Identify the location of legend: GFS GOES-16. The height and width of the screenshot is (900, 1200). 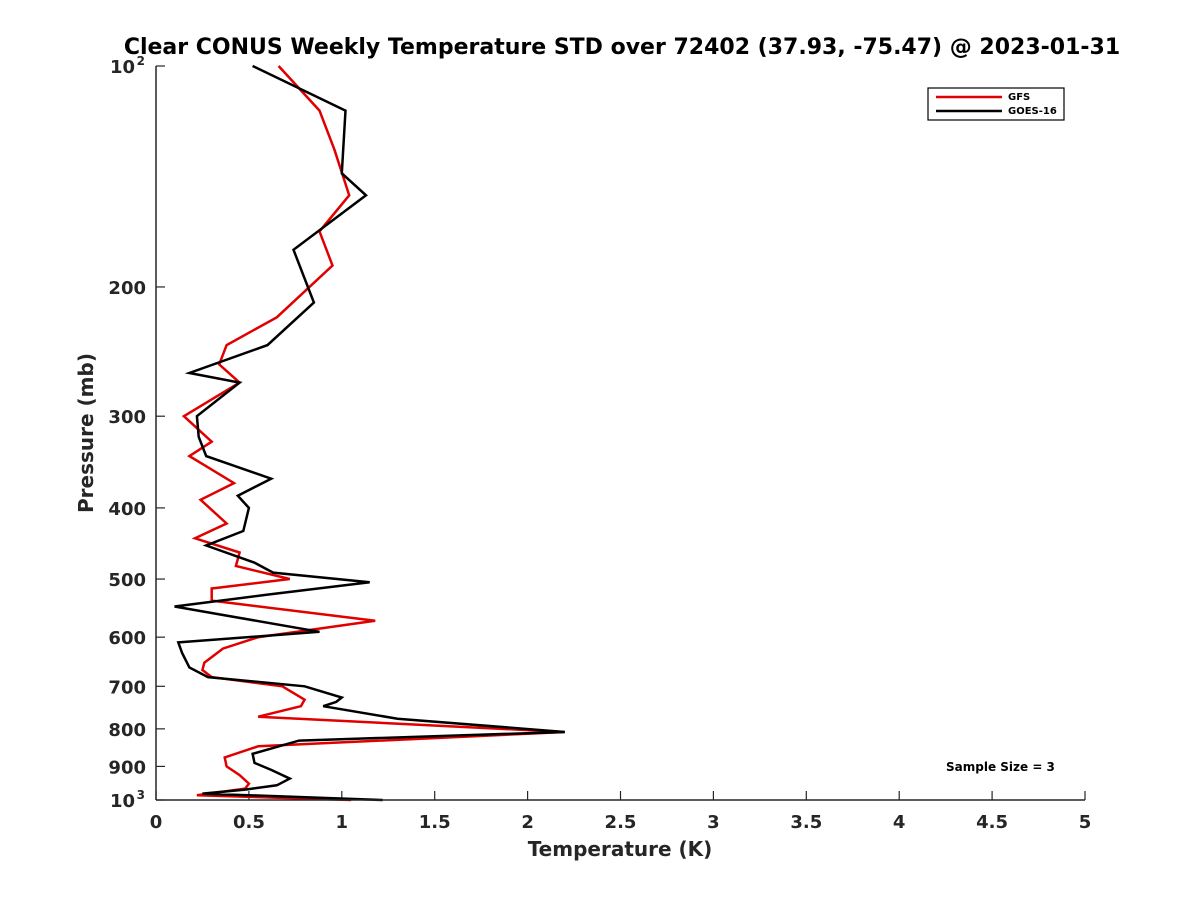
(996, 104).